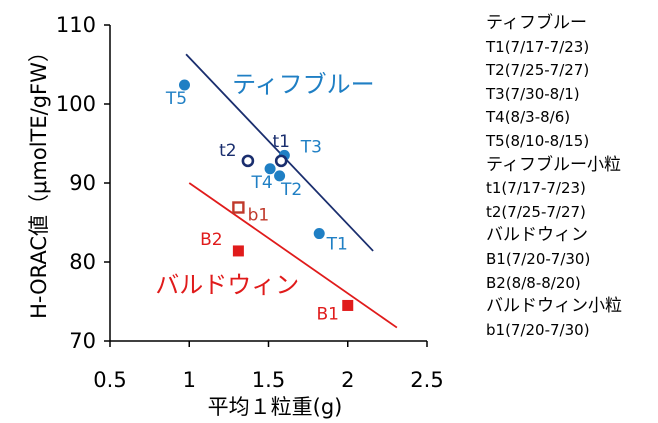 The width and height of the screenshot is (658, 423). I want to click on y-ticks: 70 80 90 100 110, so click(83, 183).